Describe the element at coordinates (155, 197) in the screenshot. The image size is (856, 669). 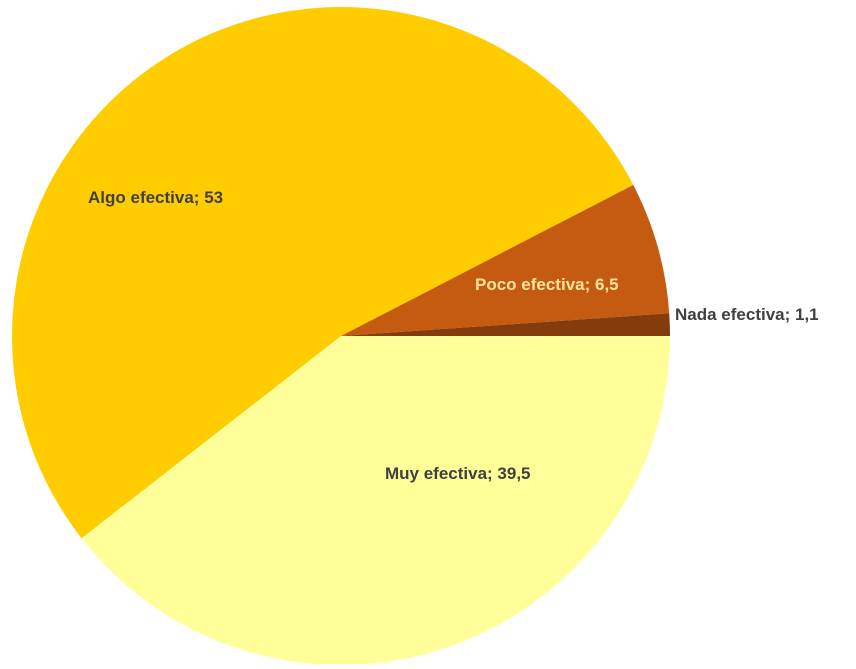
I see `data-label-algo-efectiva: Algo efectiva; 53` at that location.